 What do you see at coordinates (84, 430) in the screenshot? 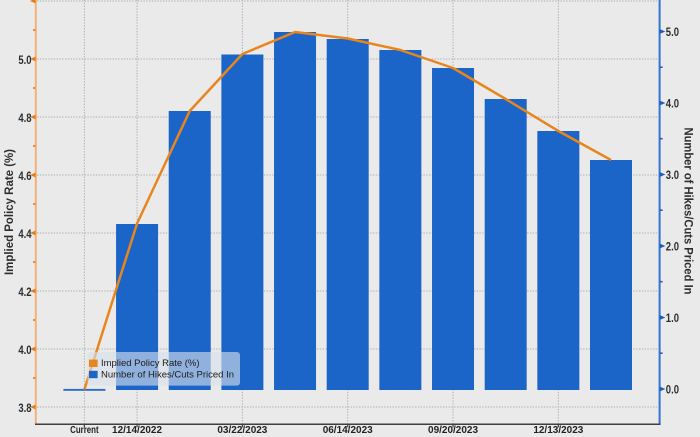
I see `svg-text: Current` at bounding box center [84, 430].